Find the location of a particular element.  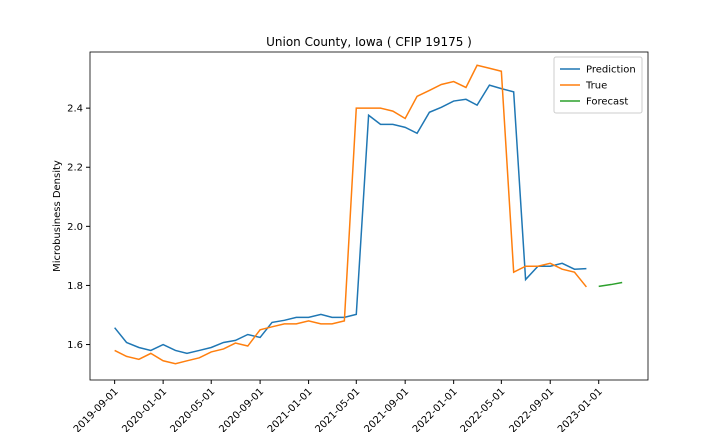

legend: Prediction True Forecast is located at coordinates (598, 85).